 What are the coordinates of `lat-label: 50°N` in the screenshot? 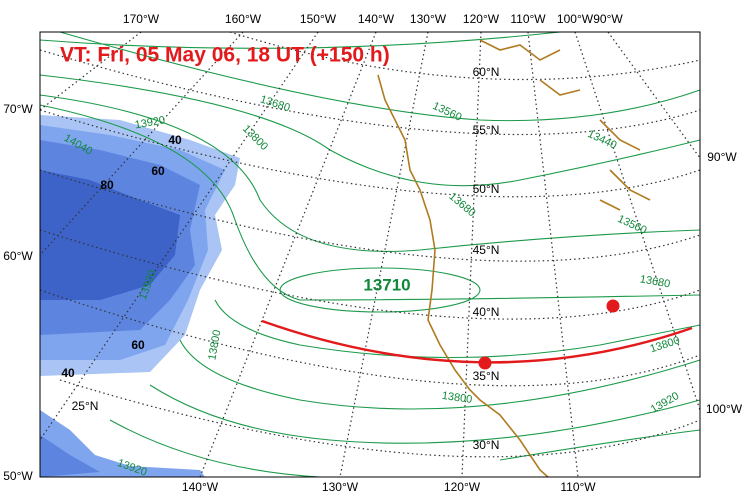 It's located at (486, 189).